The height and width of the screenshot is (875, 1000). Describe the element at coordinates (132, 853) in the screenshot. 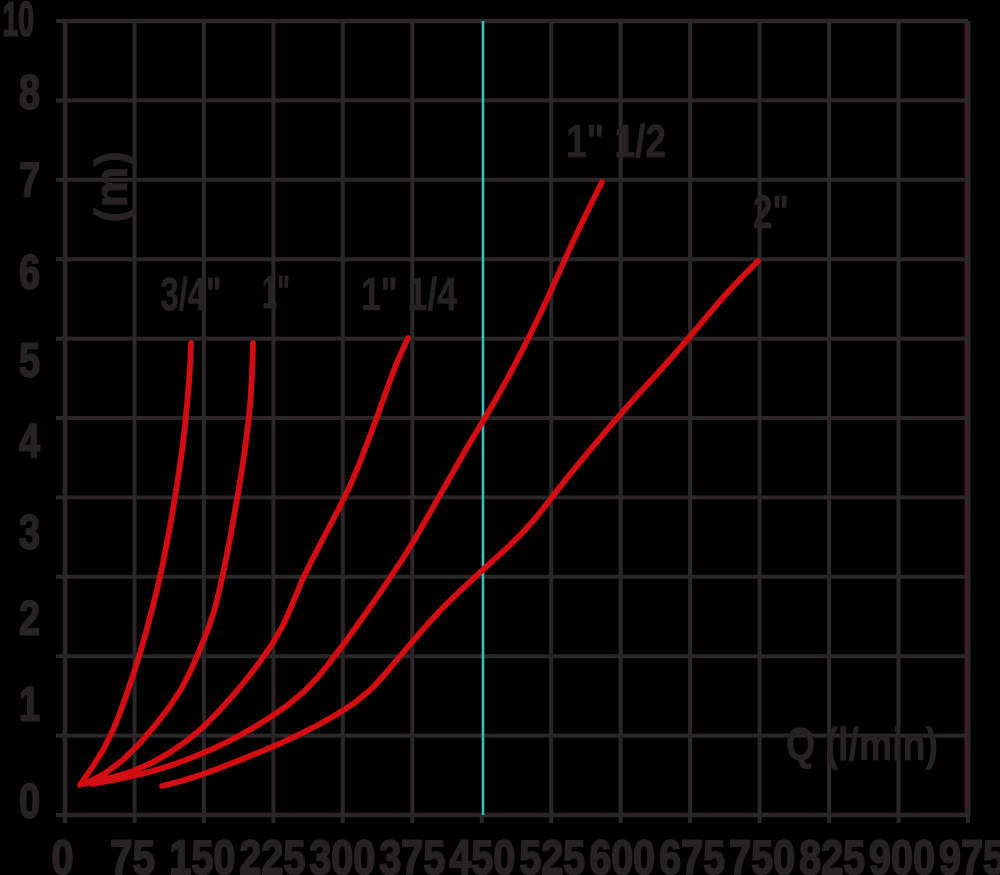

I see `svg-text: 75` at that location.